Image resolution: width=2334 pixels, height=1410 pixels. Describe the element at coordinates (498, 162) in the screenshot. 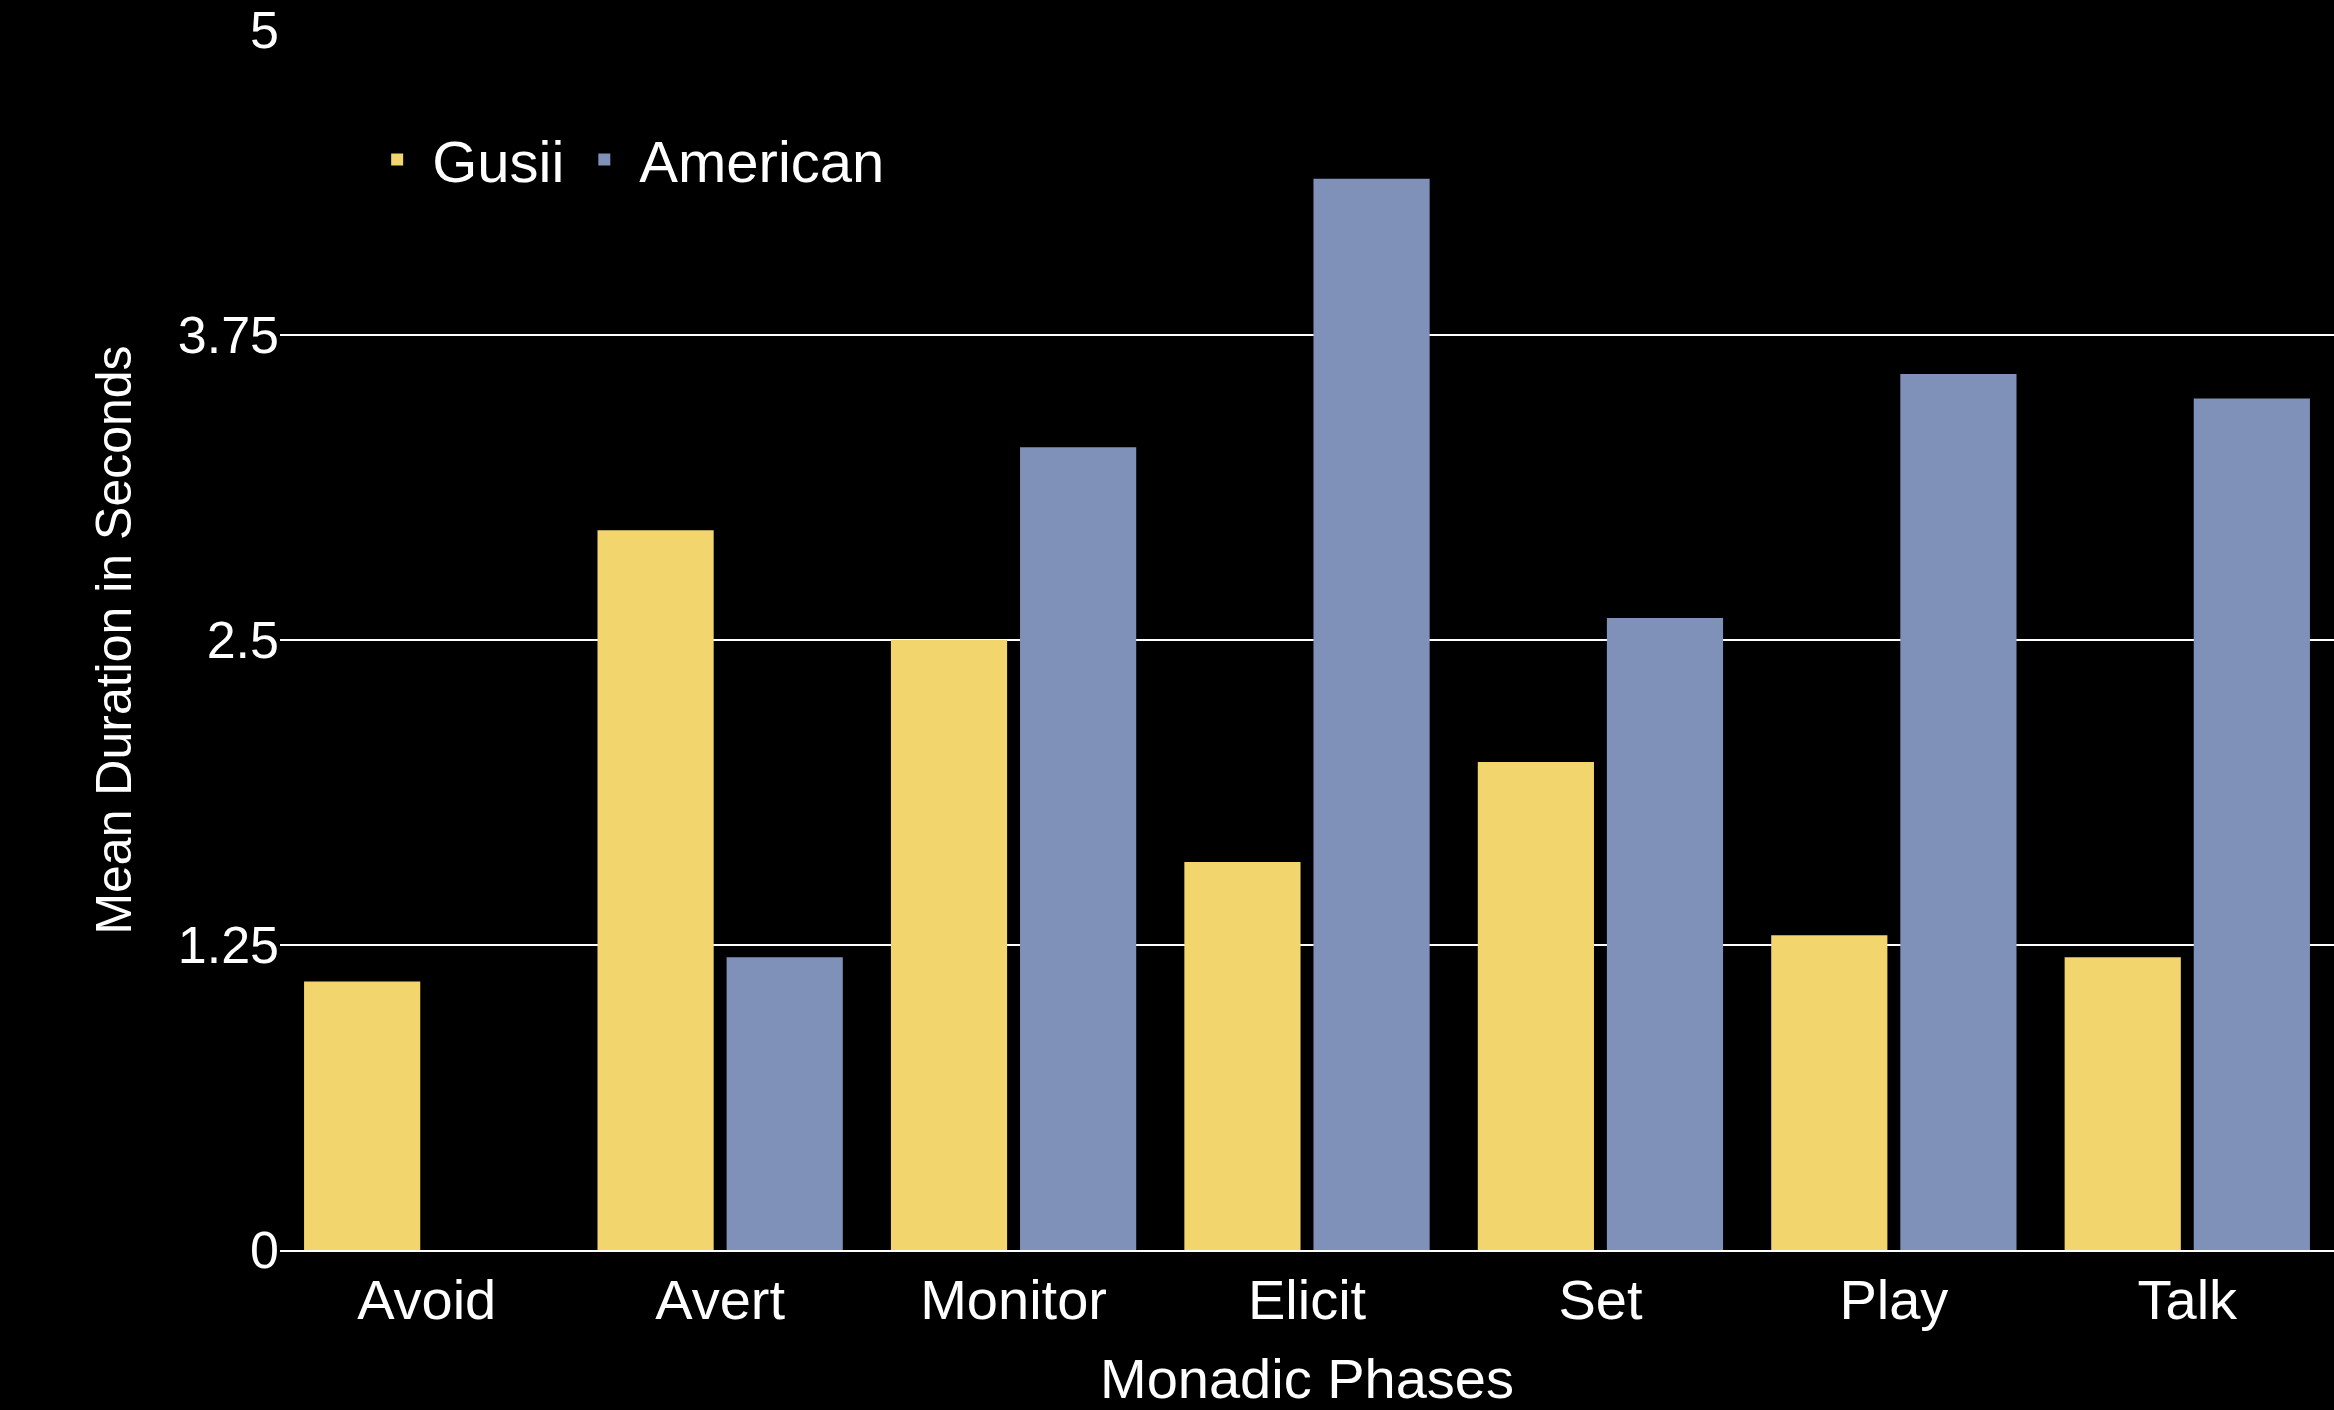

I see `legend-label: Gusii` at that location.